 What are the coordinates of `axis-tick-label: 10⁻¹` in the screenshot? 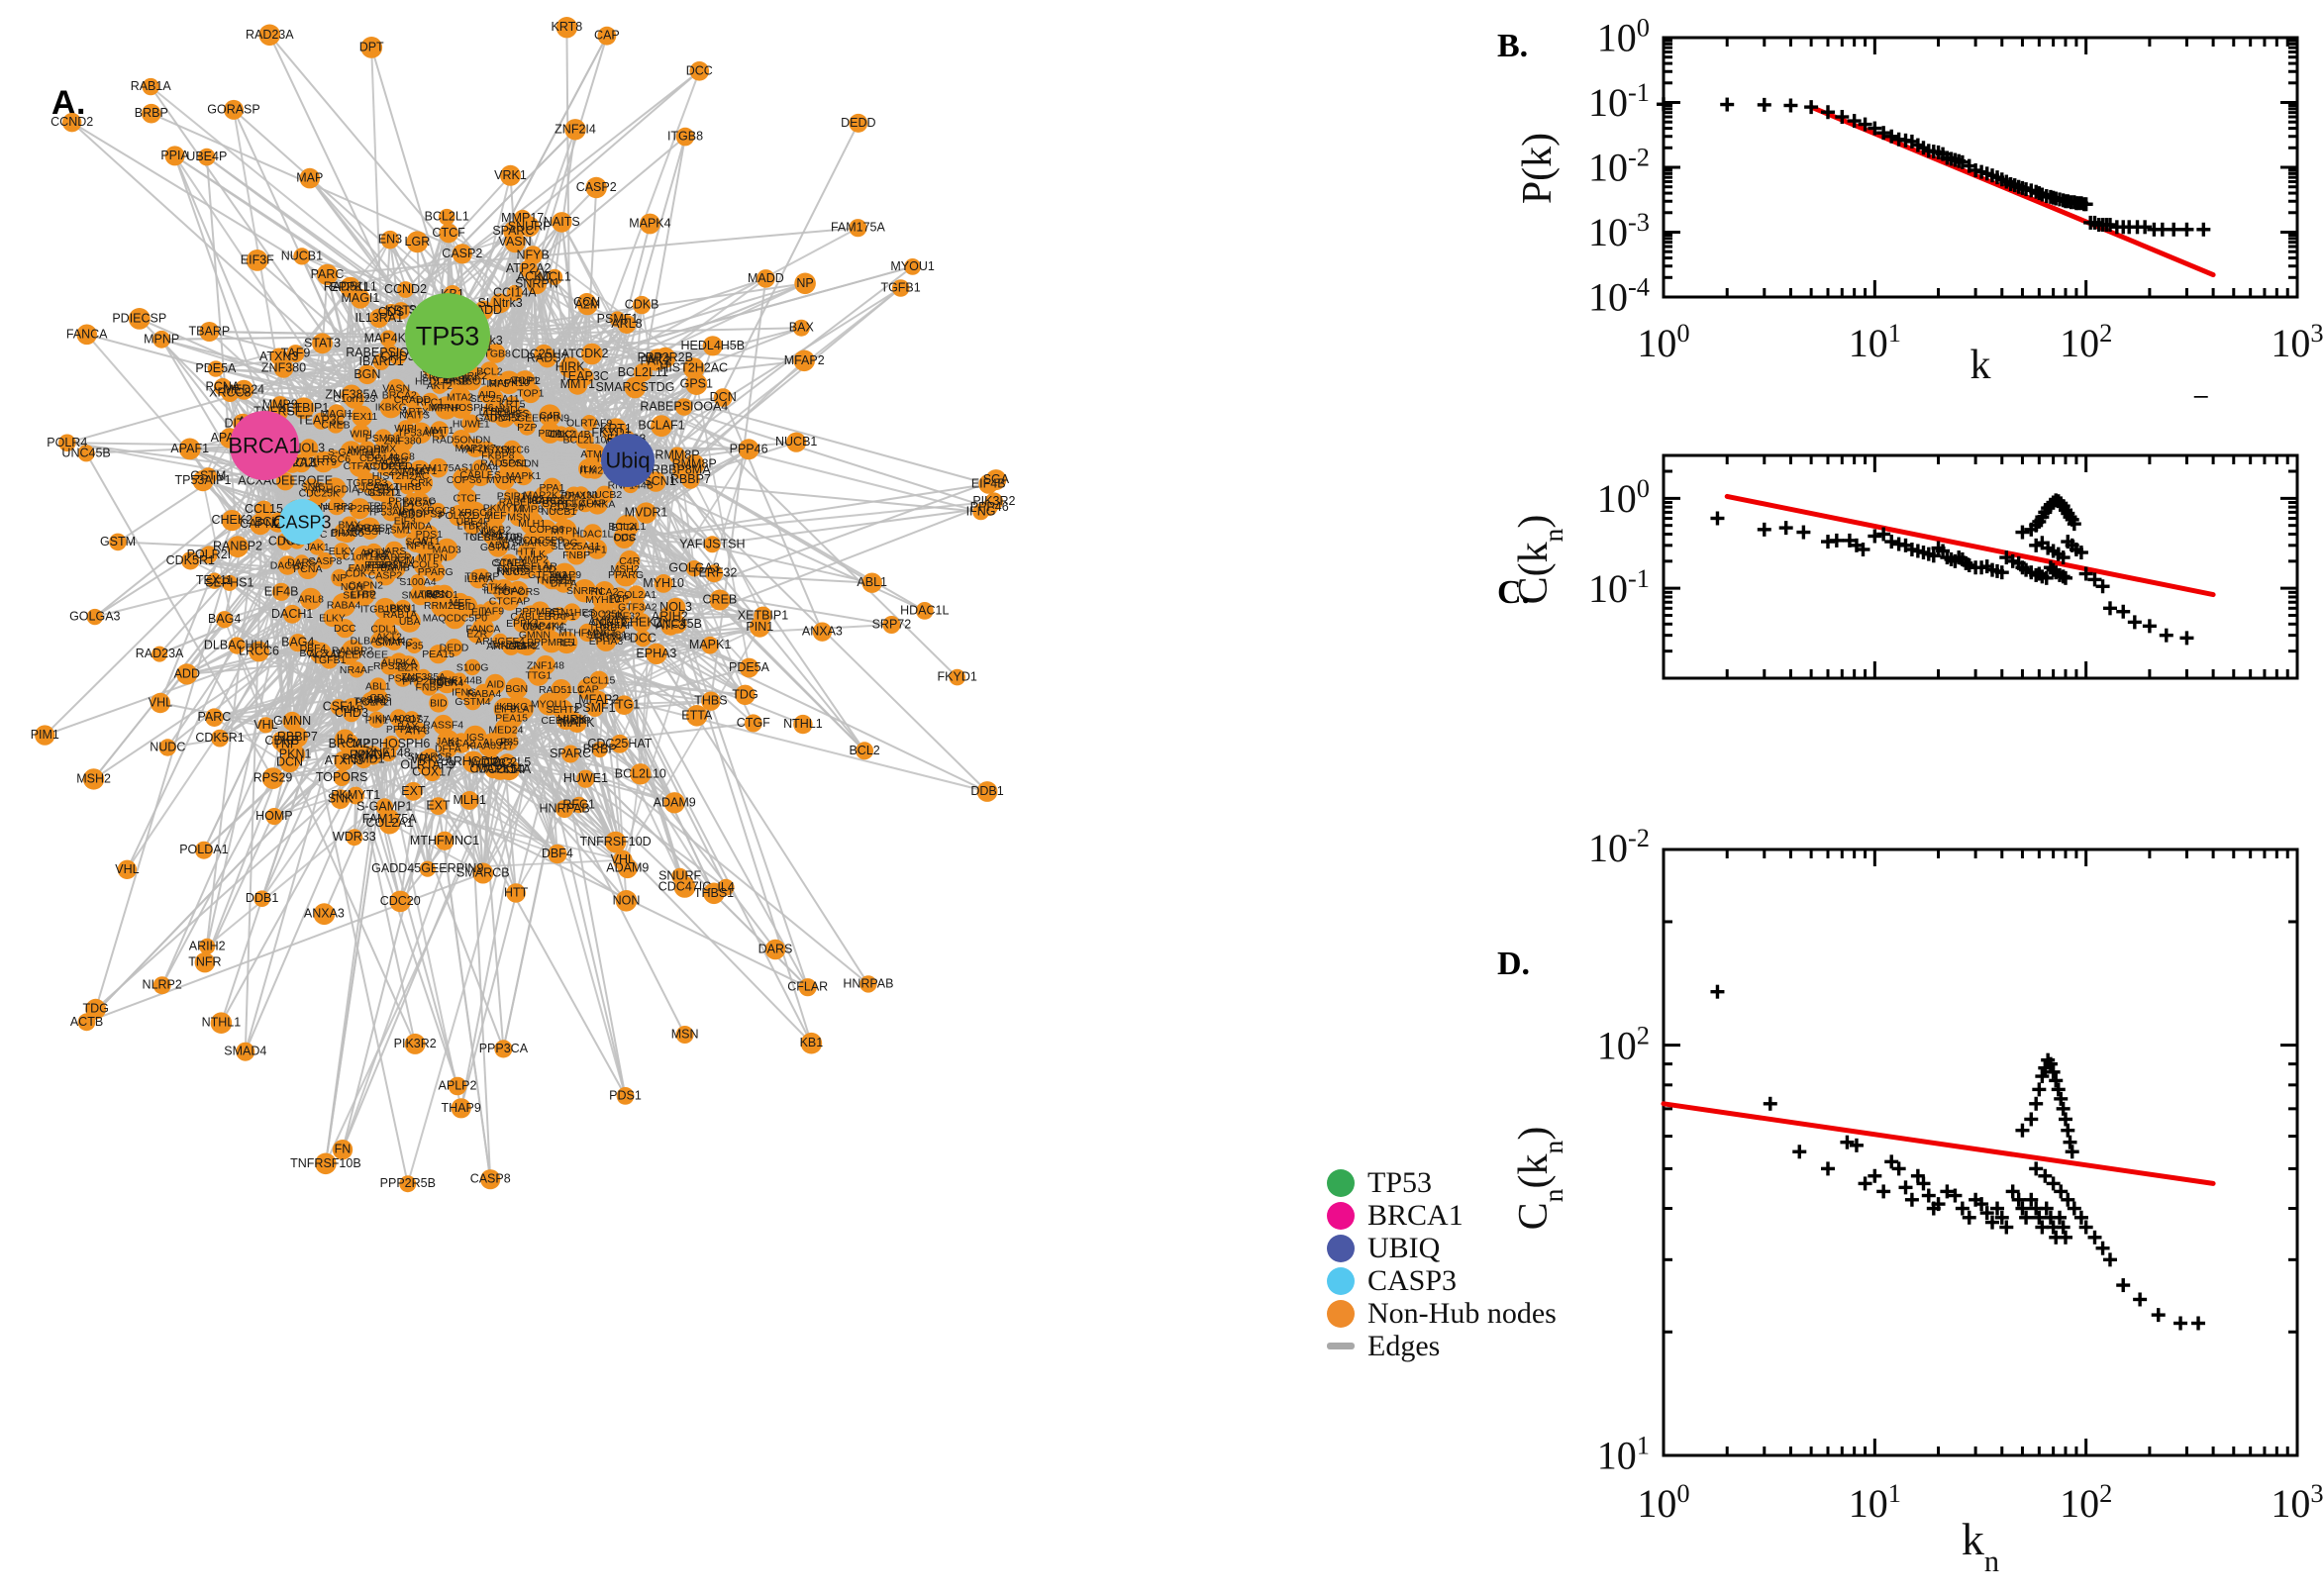 It's located at (1619, 101).